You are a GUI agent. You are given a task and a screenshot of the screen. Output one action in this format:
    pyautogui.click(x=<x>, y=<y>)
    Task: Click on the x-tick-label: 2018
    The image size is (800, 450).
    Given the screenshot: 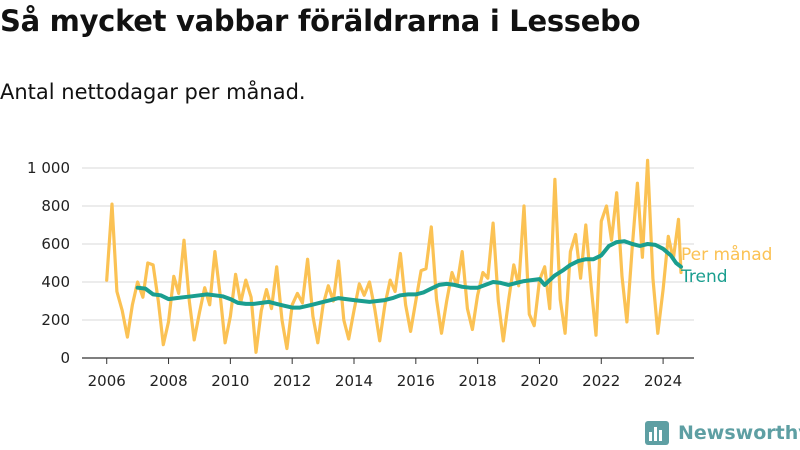 What is the action you would take?
    pyautogui.click(x=478, y=381)
    